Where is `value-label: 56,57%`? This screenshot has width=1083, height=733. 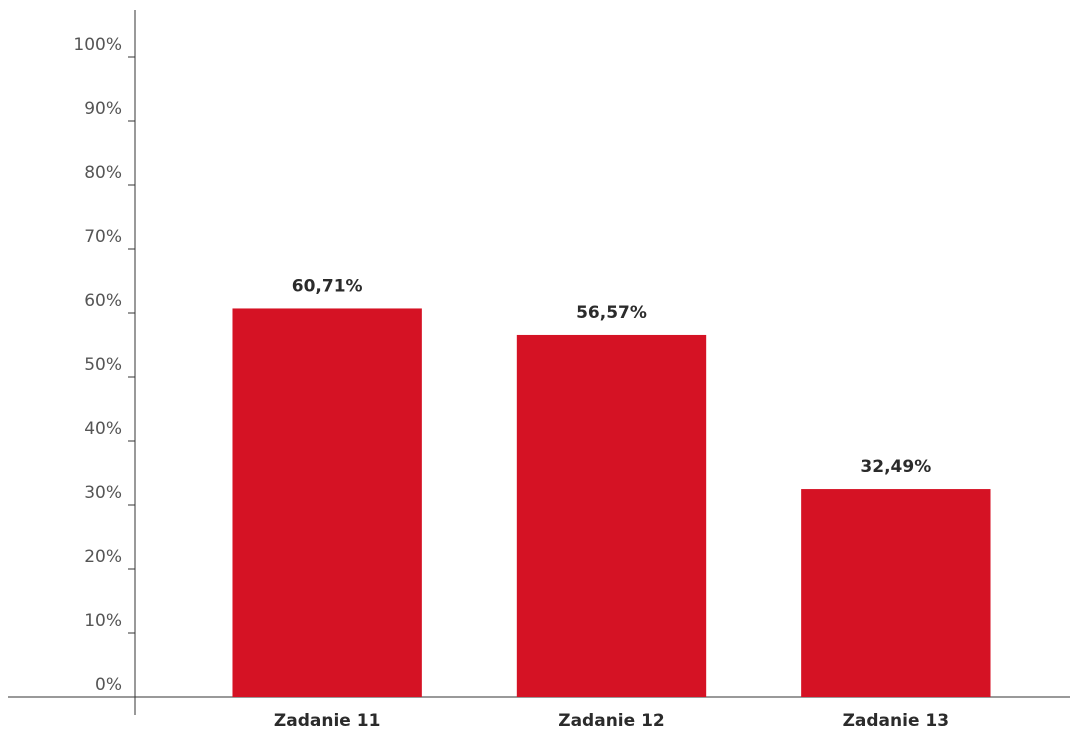 value-label: 56,57% is located at coordinates (611, 313).